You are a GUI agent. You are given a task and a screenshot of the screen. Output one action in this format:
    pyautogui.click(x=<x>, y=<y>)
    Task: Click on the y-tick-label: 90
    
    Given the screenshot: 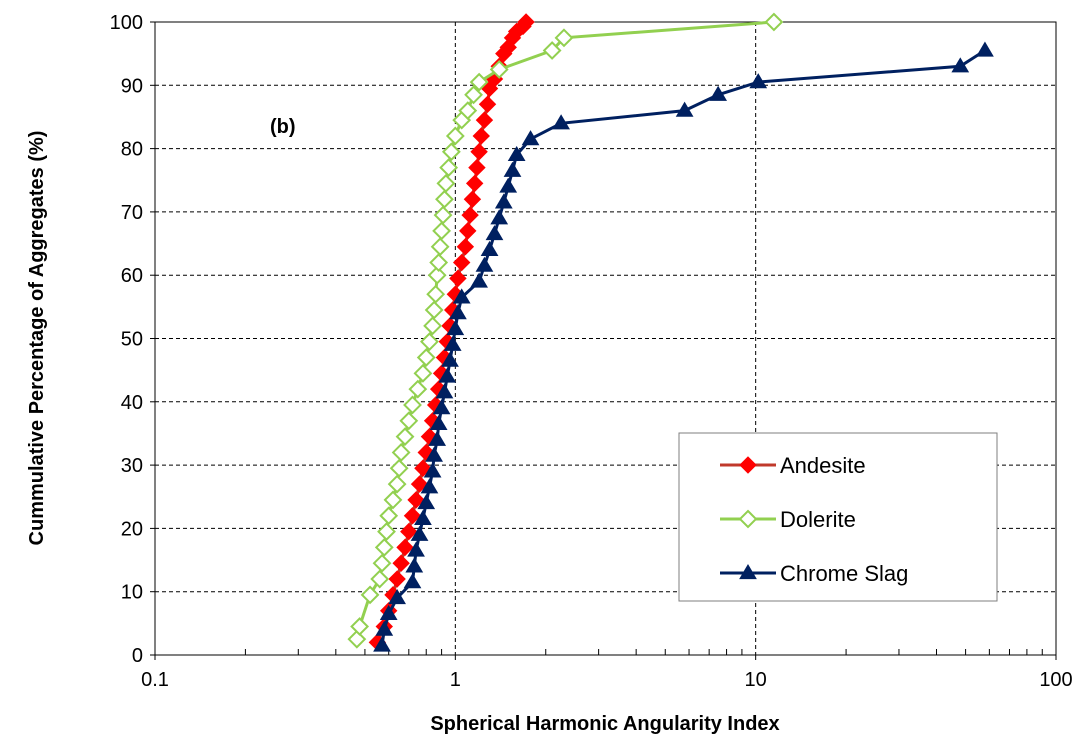 What is the action you would take?
    pyautogui.click(x=132, y=86)
    